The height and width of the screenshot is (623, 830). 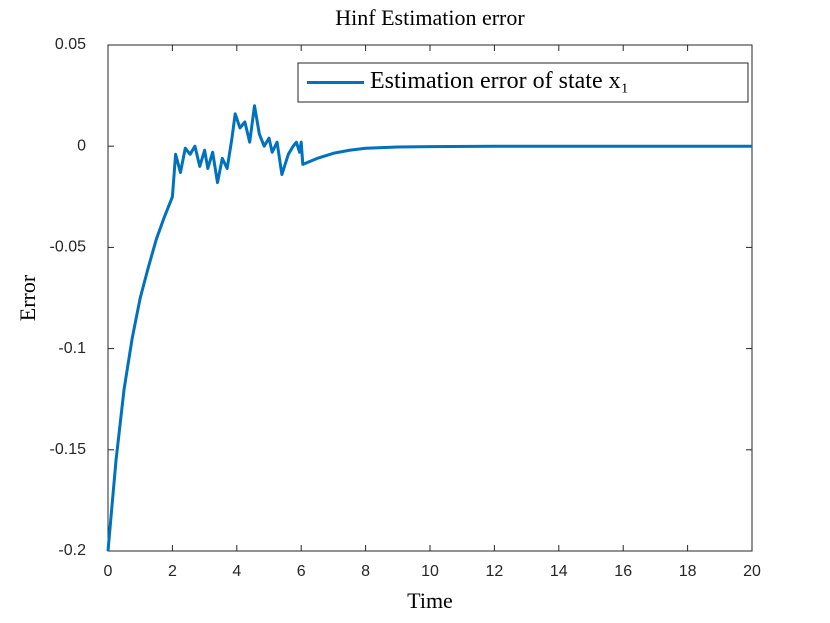 What do you see at coordinates (70, 44) in the screenshot?
I see `y-tick-label: 0.05` at bounding box center [70, 44].